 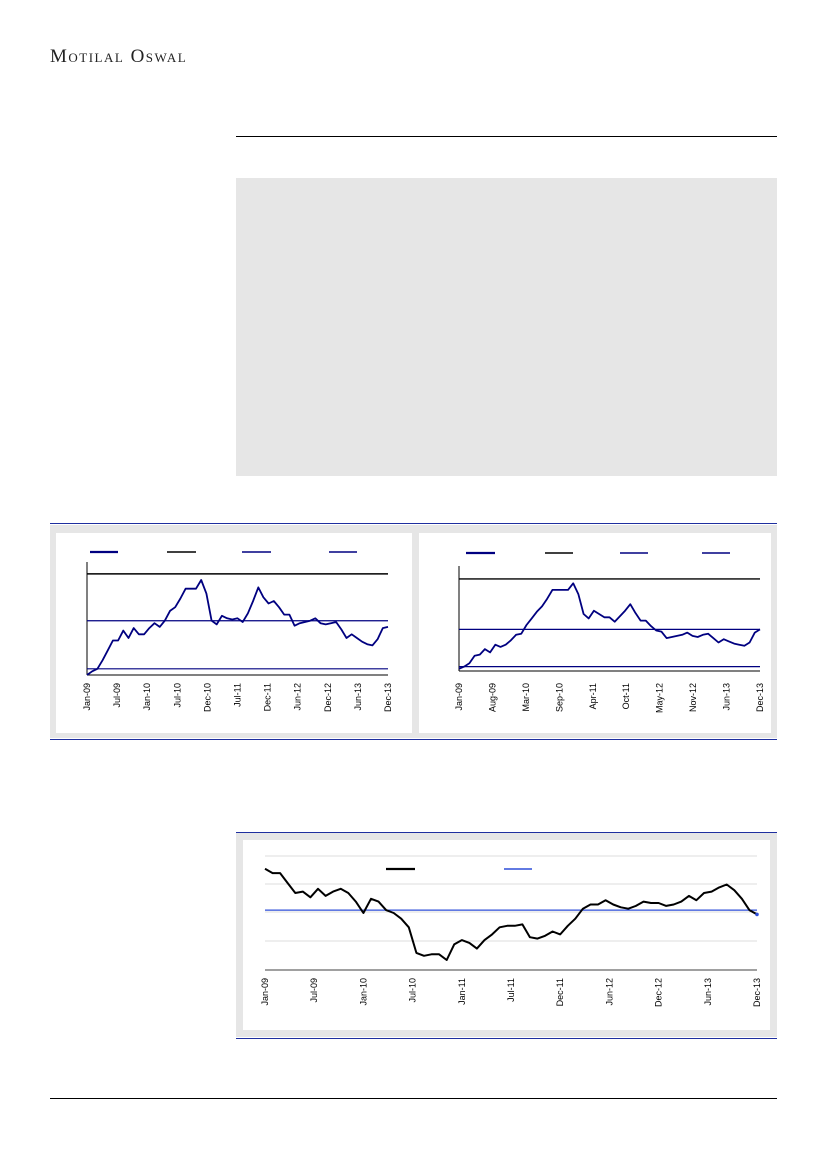 What do you see at coordinates (413, 990) in the screenshot?
I see `chart-3-x-tick-label: Jul-10` at bounding box center [413, 990].